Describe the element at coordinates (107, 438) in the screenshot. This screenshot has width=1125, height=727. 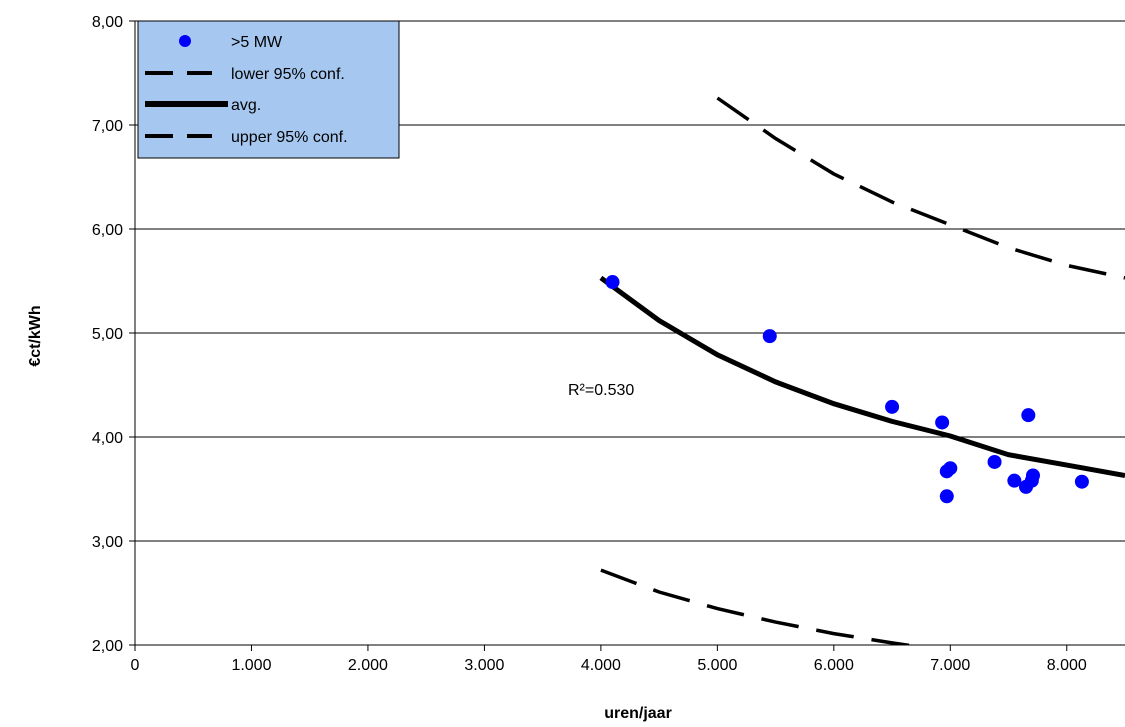
I see `y-tick-label-2: 4,00` at that location.